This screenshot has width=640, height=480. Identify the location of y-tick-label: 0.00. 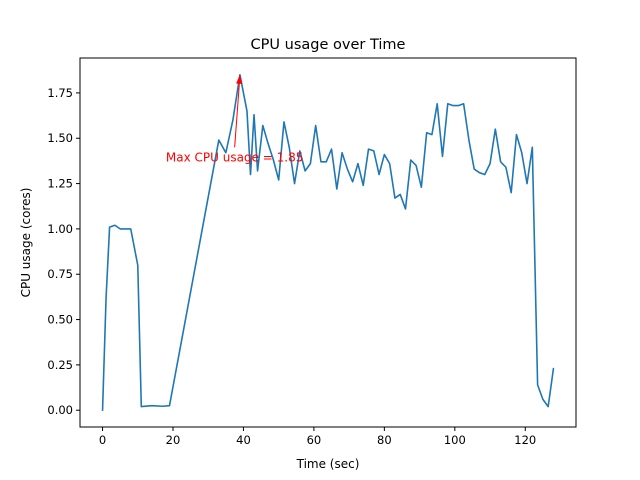
(60, 410).